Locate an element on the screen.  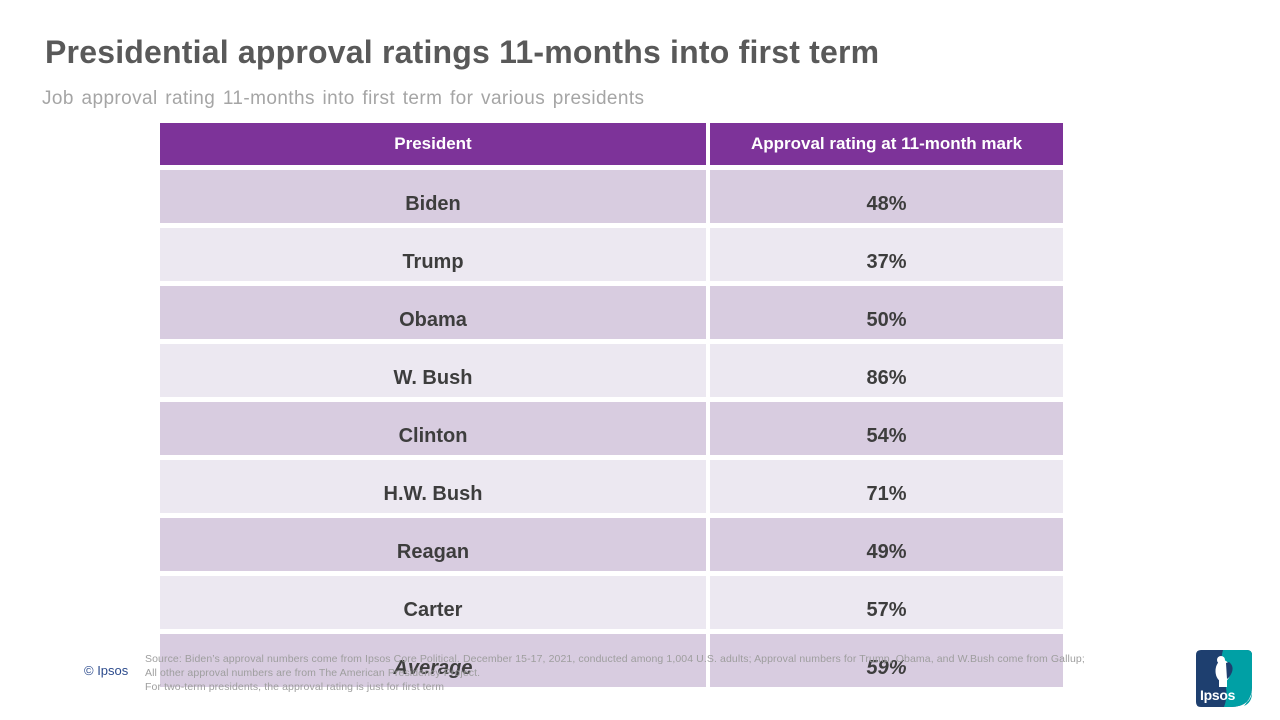
rating-cell: 57% is located at coordinates (886, 602).